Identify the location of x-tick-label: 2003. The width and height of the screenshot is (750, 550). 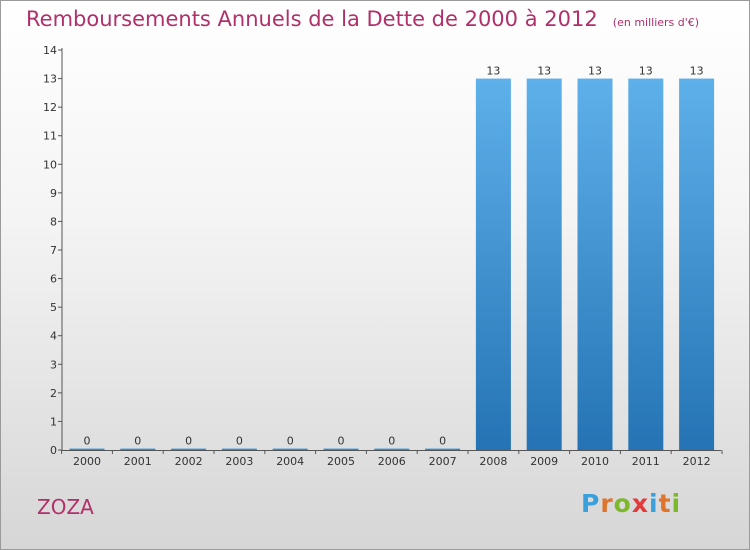
(239, 461).